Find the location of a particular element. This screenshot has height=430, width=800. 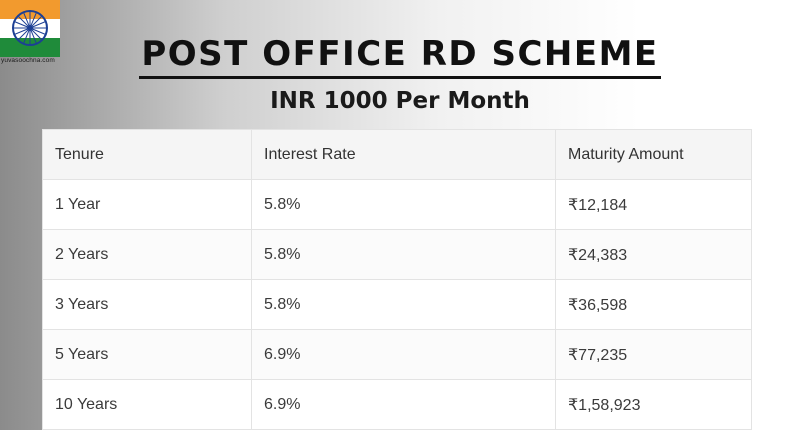

tenure-cell: 1 Year is located at coordinates (147, 204).